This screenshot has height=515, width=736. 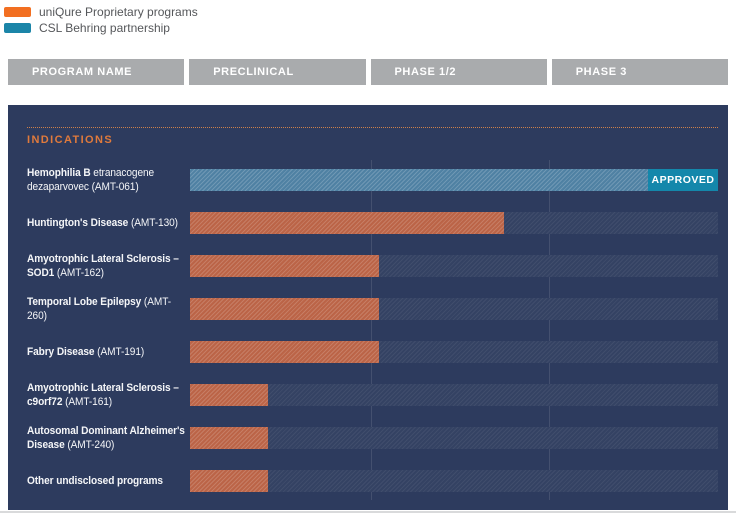 What do you see at coordinates (103, 266) in the screenshot?
I see `program-name-bold: Amyotrophic Lateral Sclerosis – SOD1` at bounding box center [103, 266].